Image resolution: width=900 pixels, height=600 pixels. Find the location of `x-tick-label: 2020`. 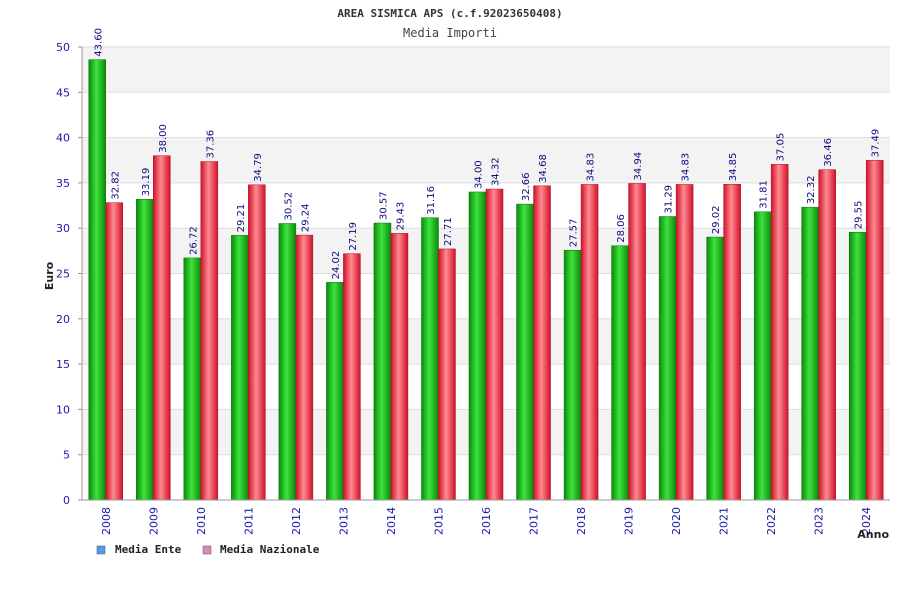

x-tick-label: 2020 is located at coordinates (676, 521).